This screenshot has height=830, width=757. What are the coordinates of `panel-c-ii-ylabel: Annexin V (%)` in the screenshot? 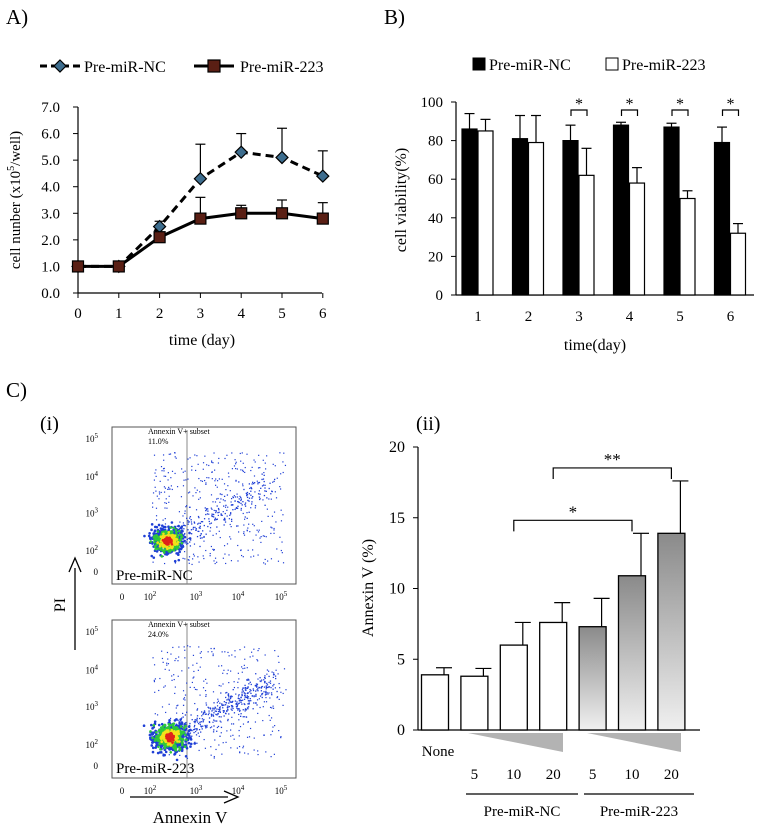 It's located at (368, 588).